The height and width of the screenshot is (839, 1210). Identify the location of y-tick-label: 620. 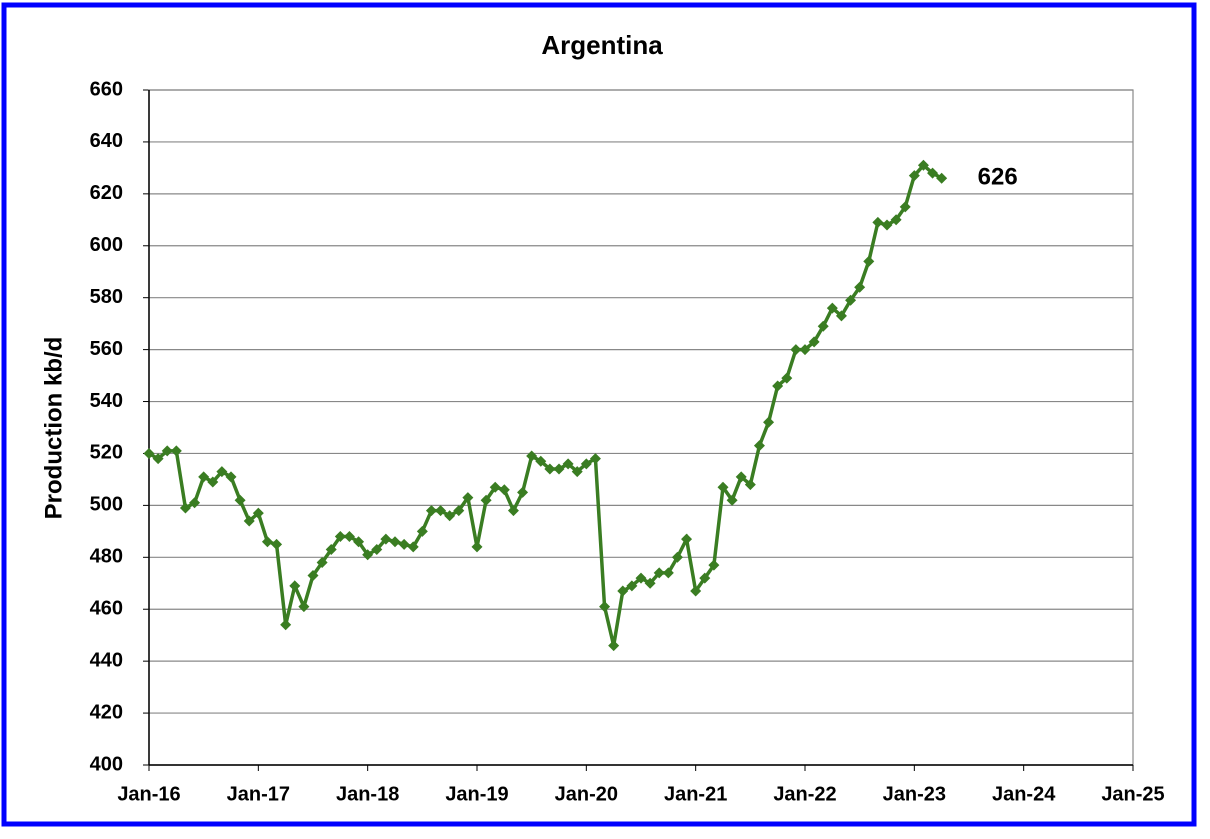
(106, 193).